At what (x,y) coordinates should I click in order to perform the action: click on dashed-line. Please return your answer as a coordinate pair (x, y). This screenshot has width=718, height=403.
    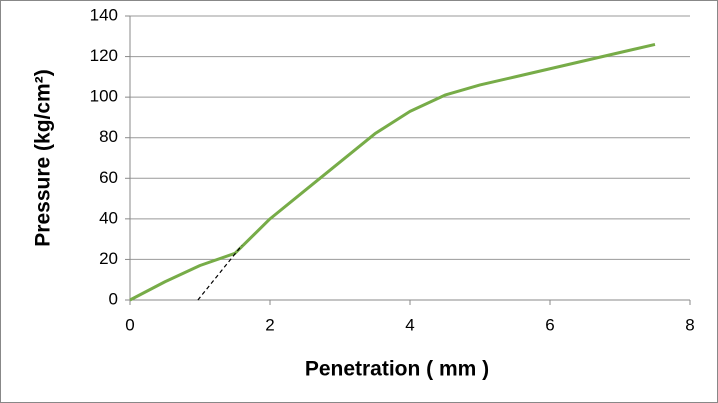
    Looking at the image, I should click on (220, 272).